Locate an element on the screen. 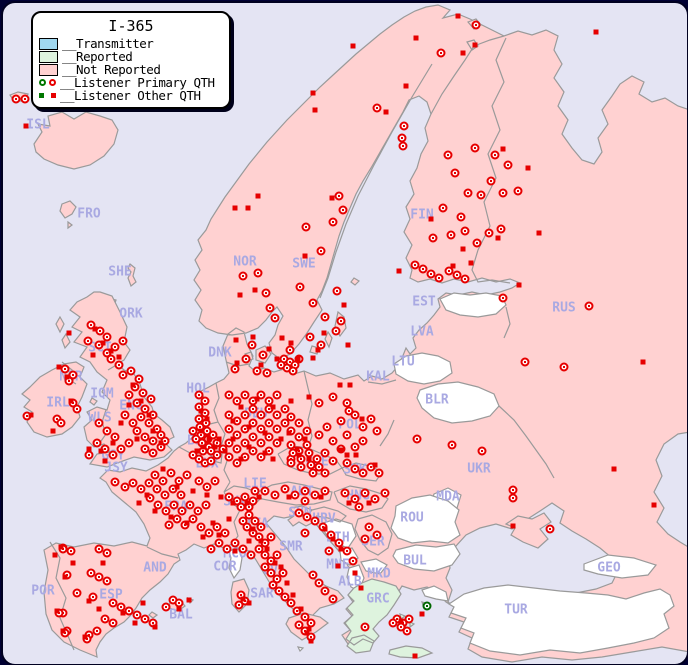 This screenshot has height=665, width=688. country-estonia is located at coordinates (473, 305).